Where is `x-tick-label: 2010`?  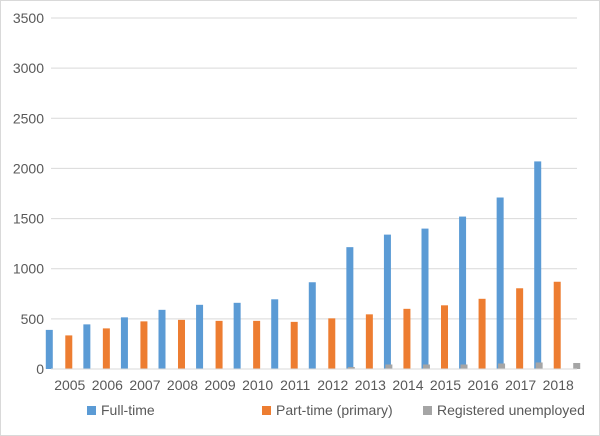
x-tick-label: 2010 is located at coordinates (257, 385).